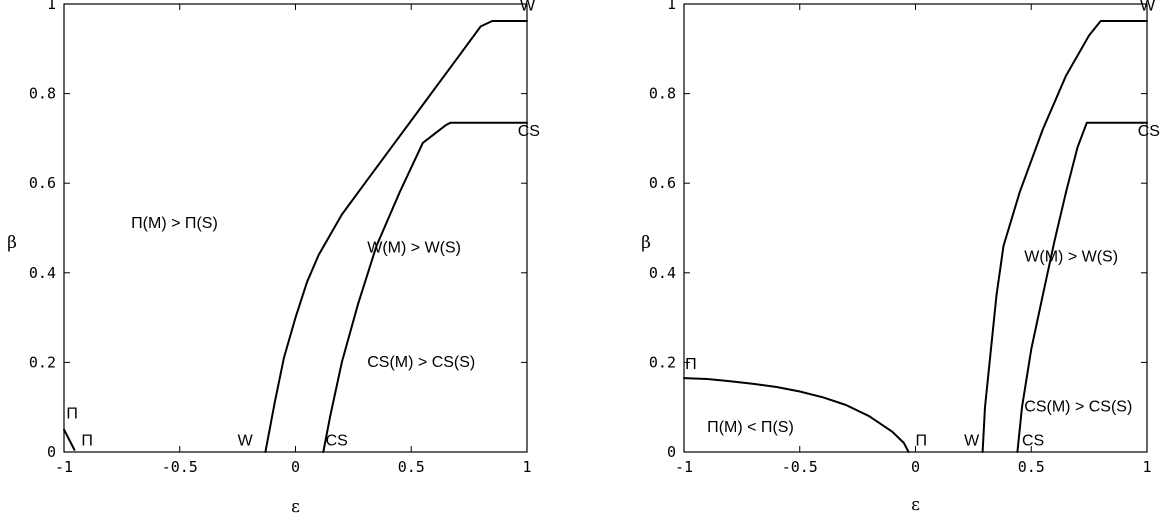  I want to click on region-annotation: Π(M) > Π(S), so click(174, 223).